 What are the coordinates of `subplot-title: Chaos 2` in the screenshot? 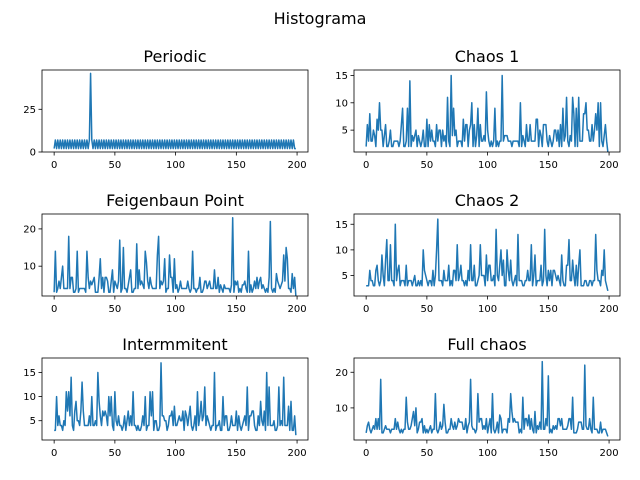 It's located at (487, 200).